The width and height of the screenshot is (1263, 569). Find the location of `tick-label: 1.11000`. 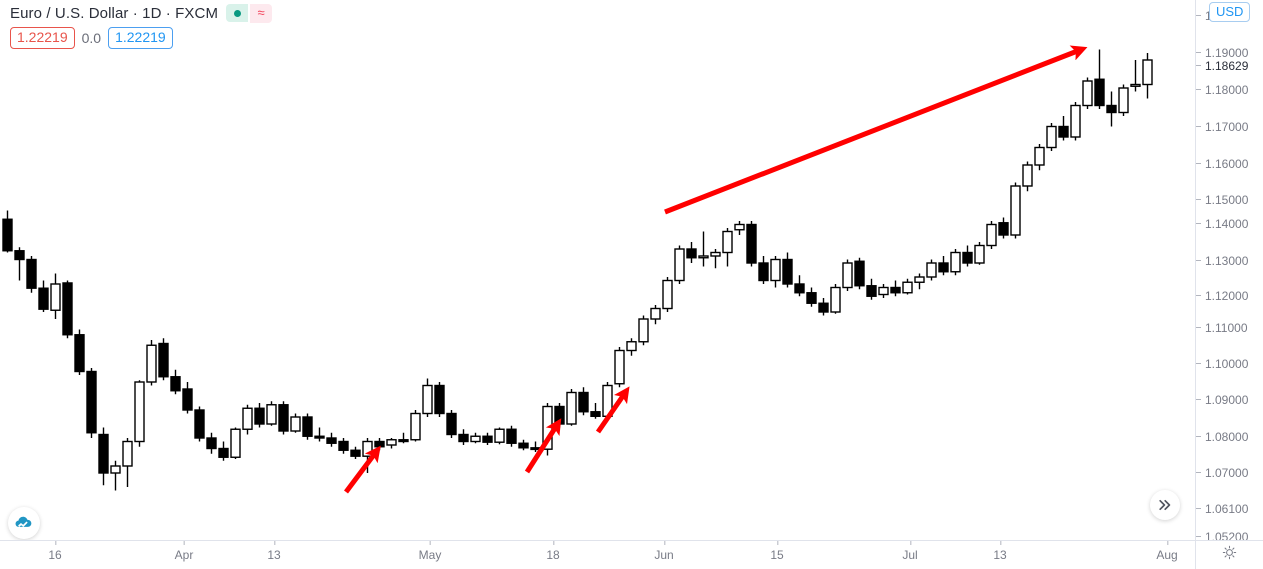

tick-label: 1.11000 is located at coordinates (1226, 328).